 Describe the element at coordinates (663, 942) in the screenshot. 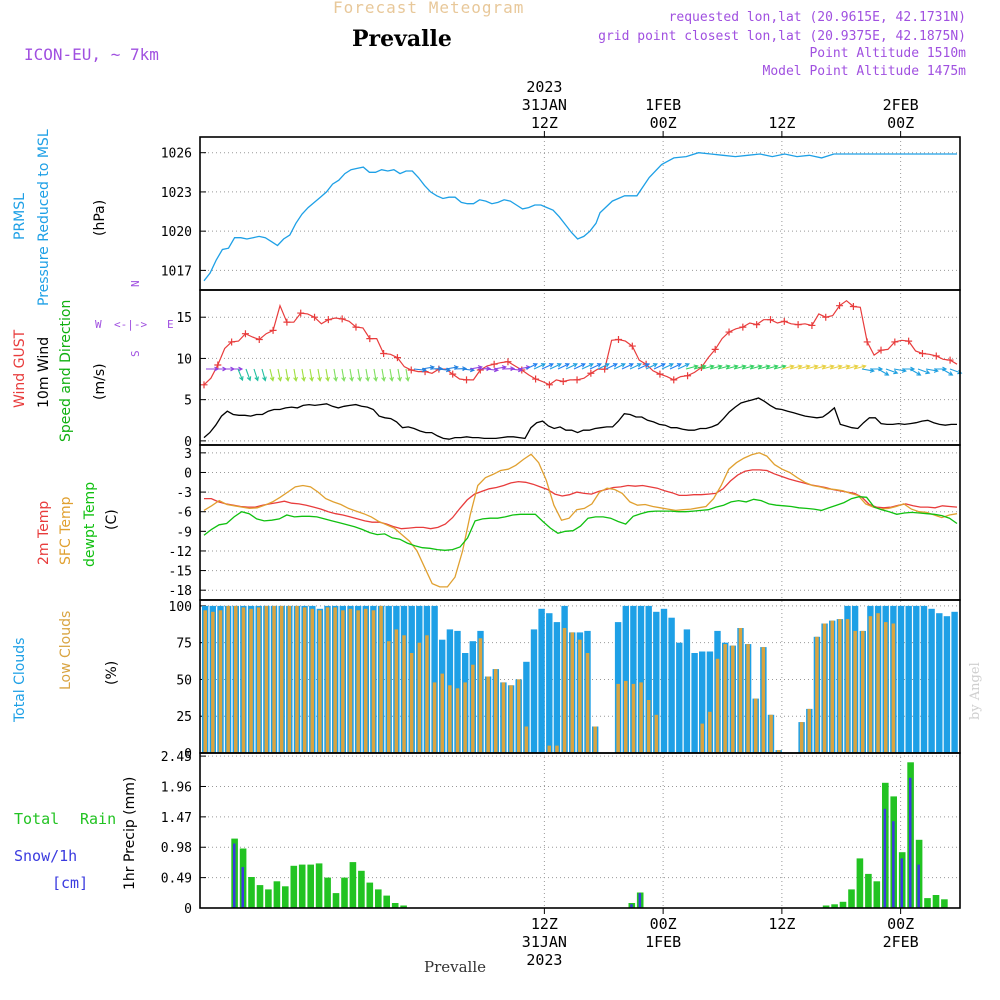

I see `bottom-time-label: 1FEB` at that location.